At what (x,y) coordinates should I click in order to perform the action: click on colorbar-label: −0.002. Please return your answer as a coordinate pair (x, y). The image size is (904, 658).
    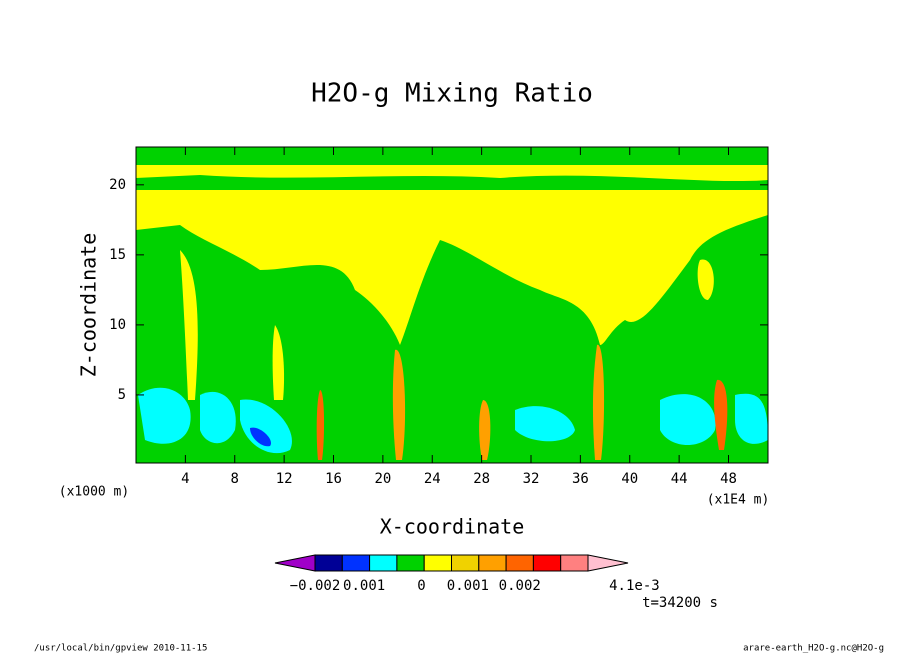
    Looking at the image, I should click on (315, 586).